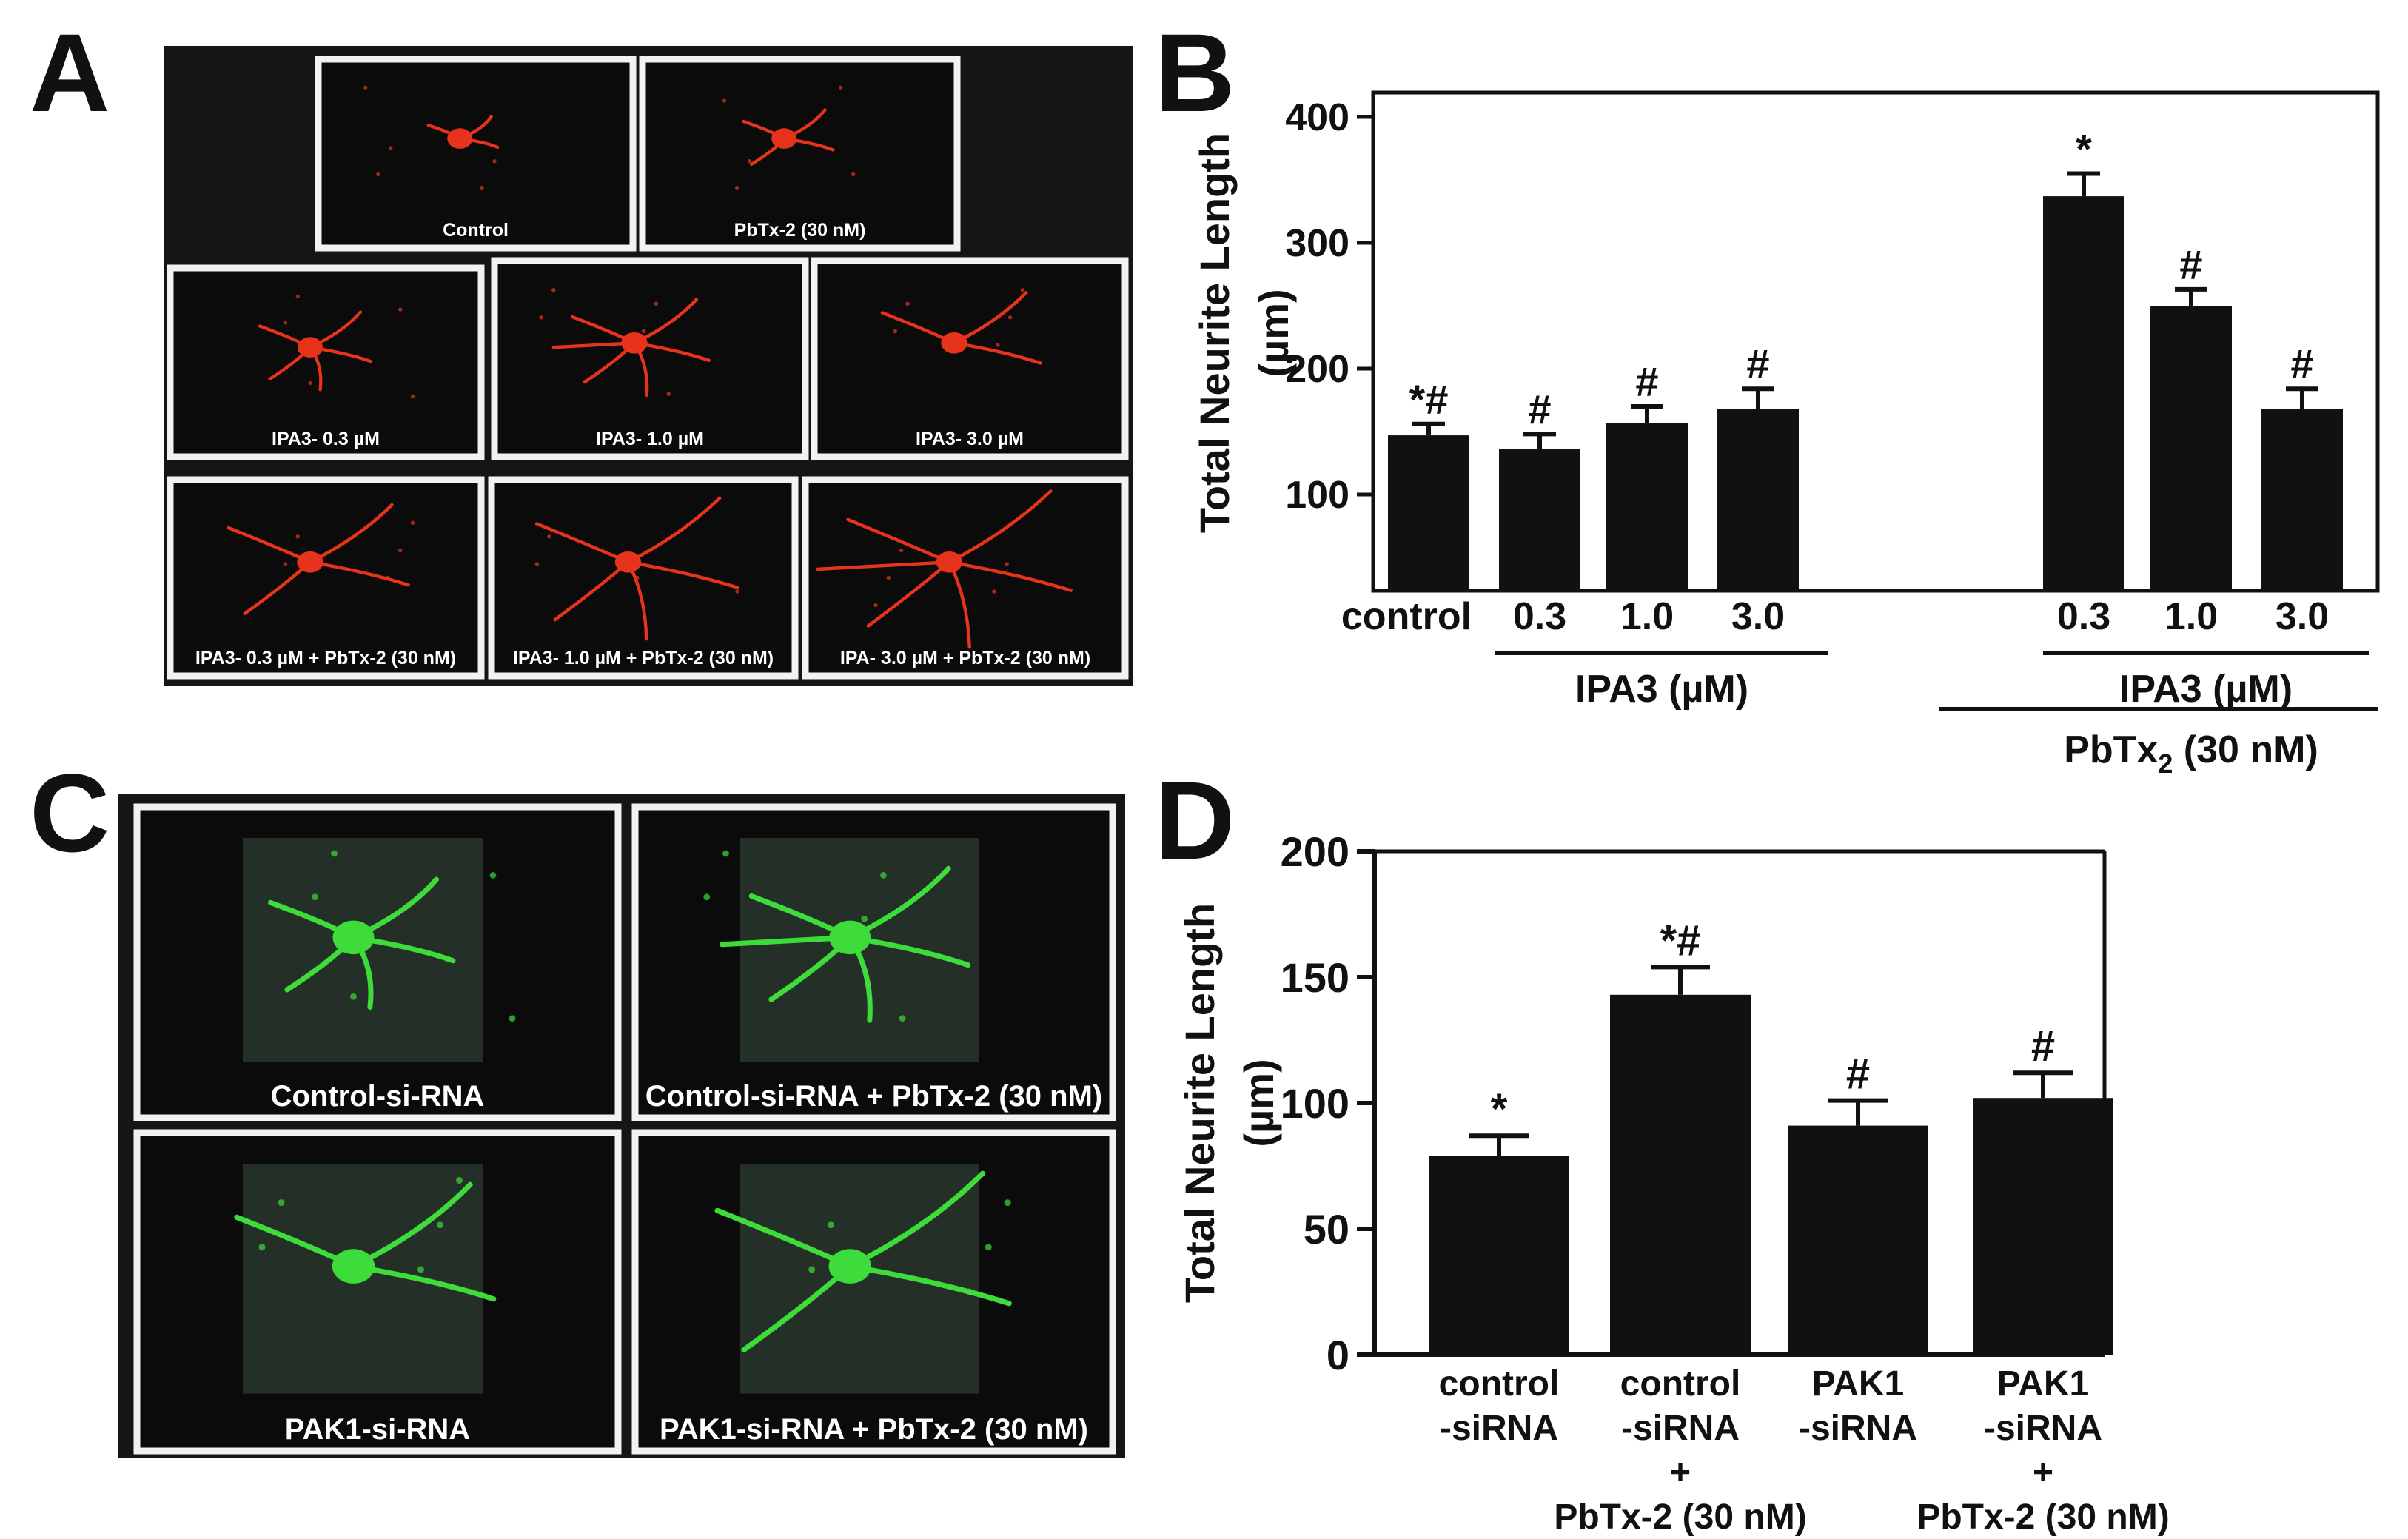  I want to click on panel-b-outer-group-label: PbTx2 (30 nM), so click(2191, 753).